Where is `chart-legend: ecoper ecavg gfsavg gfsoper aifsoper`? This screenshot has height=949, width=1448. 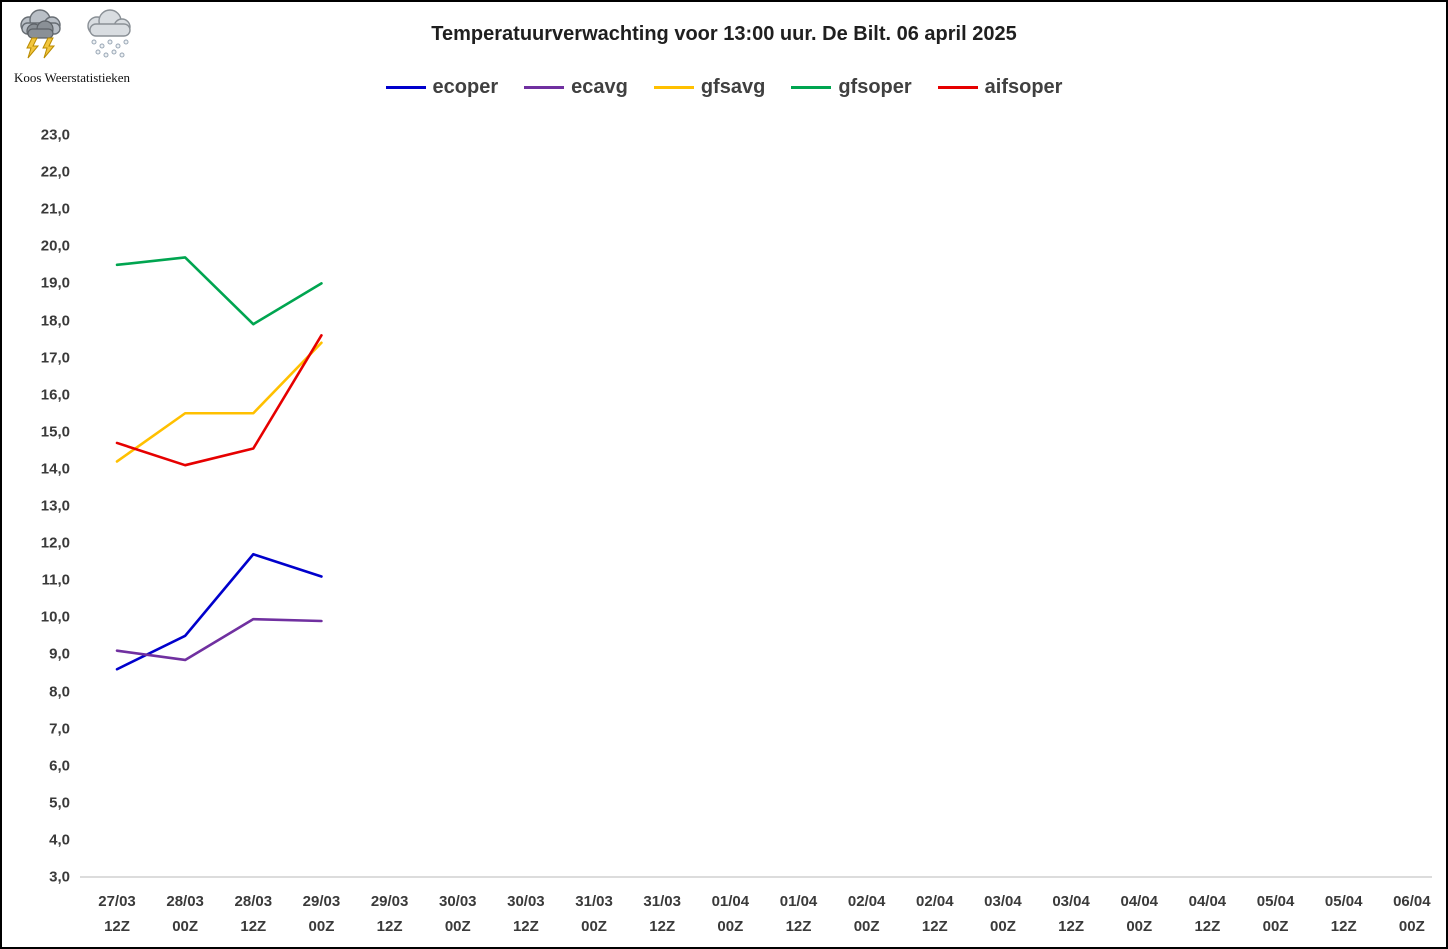
chart-legend: ecoper ecavg gfsavg gfsoper aifsoper is located at coordinates (724, 87).